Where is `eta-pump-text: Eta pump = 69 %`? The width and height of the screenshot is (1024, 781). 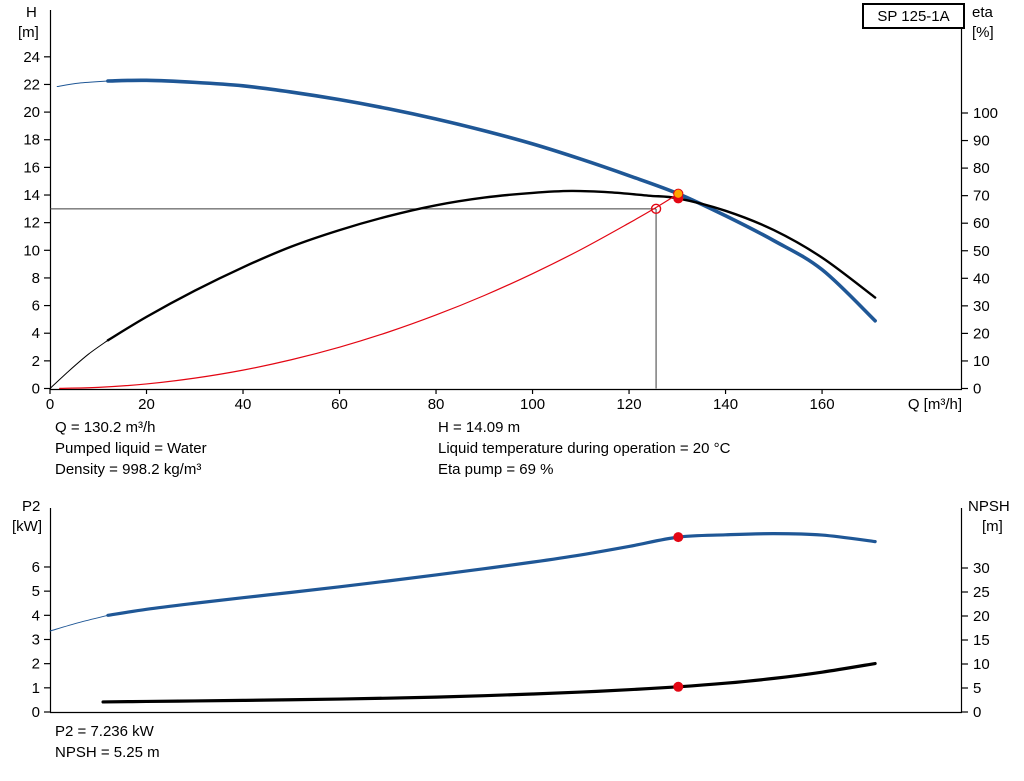 eta-pump-text: Eta pump = 69 % is located at coordinates (496, 469).